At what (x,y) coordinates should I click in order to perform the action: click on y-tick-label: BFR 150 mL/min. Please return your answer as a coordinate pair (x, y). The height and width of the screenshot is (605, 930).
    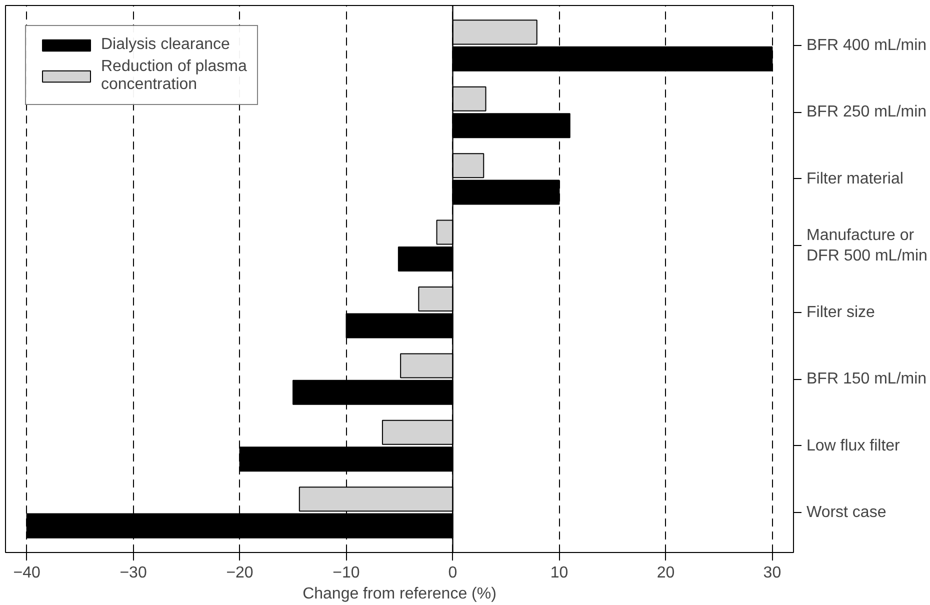
    Looking at the image, I should click on (866, 379).